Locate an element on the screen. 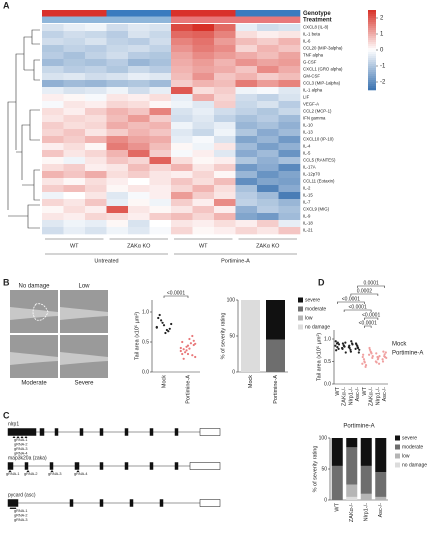  larva-tail is located at coordinates (84, 358).